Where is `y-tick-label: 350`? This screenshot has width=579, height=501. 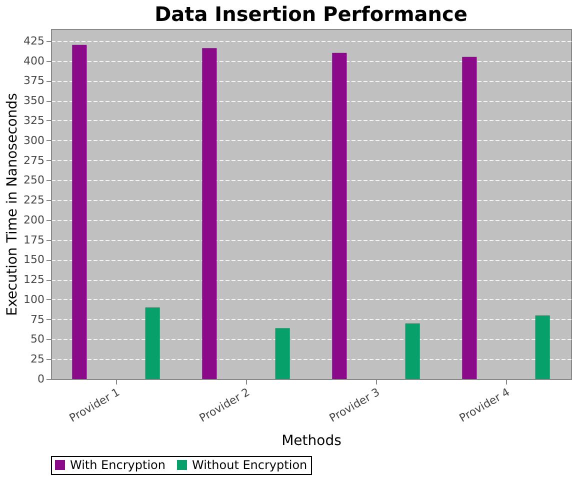 y-tick-label: 350 is located at coordinates (34, 101).